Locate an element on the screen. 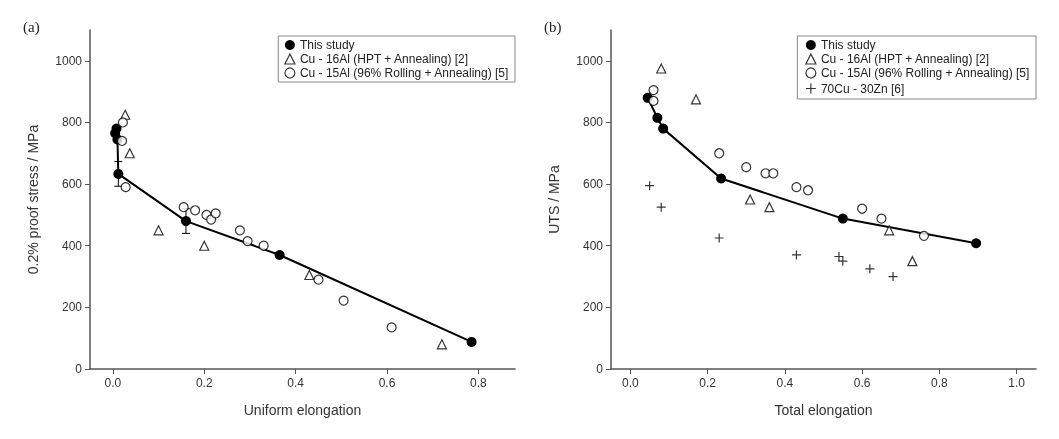 The height and width of the screenshot is (439, 1059). x-tick-label: 1.0 is located at coordinates (1017, 383).